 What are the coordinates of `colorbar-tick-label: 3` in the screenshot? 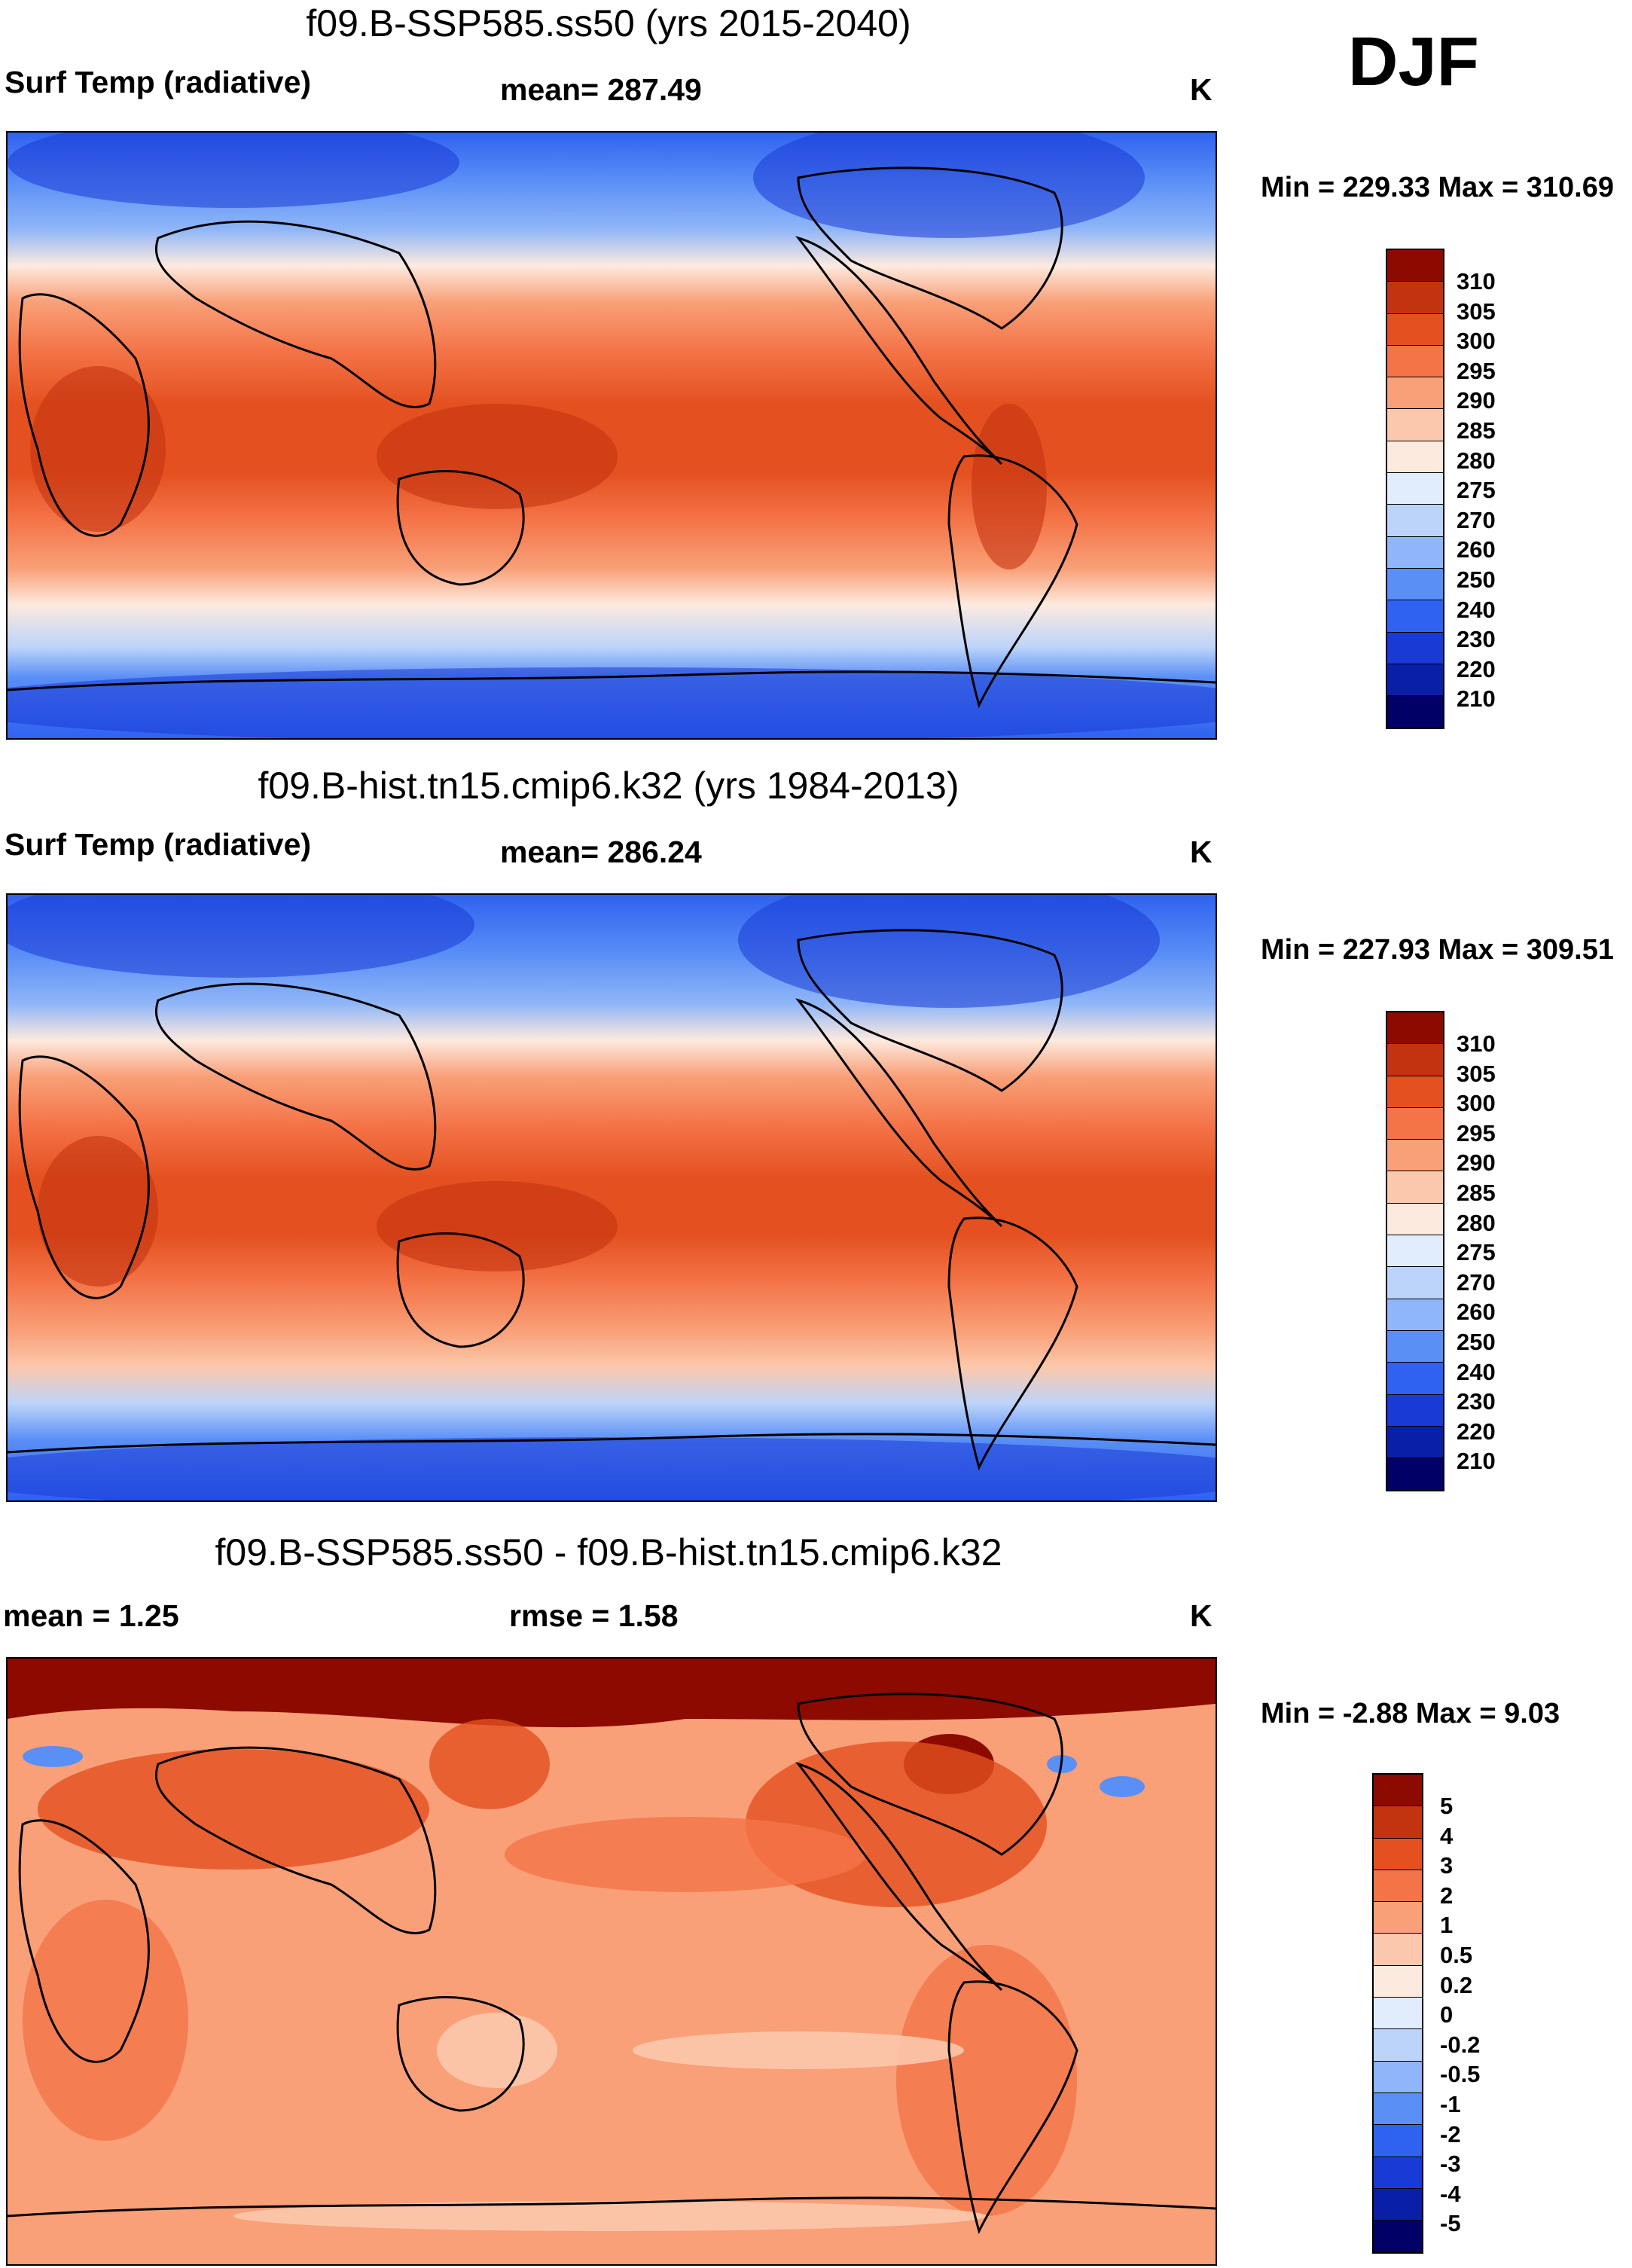 It's located at (1447, 1865).